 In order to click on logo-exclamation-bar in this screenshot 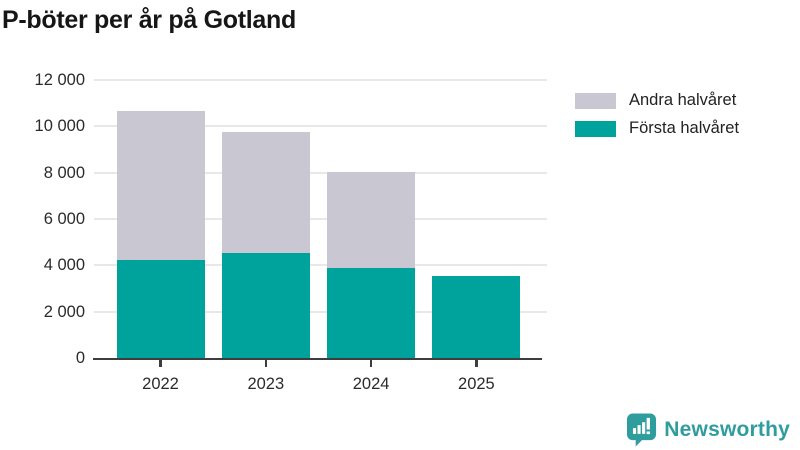, I will do `click(648, 423)`.